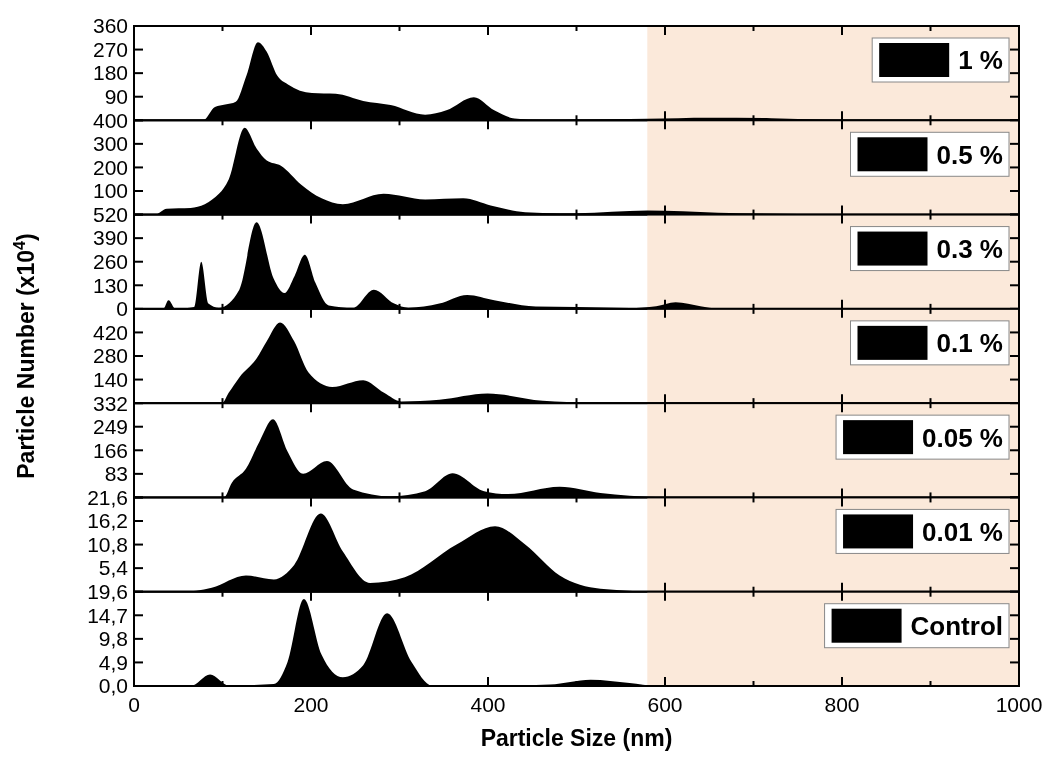 The image size is (1050, 767). I want to click on x-axis-title: Particle Size (nm), so click(576, 738).